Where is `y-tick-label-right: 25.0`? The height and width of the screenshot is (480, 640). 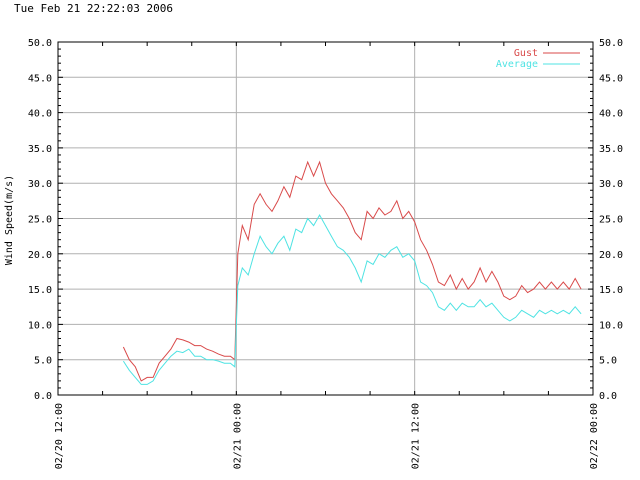
y-tick-label-right: 25.0 is located at coordinates (611, 220).